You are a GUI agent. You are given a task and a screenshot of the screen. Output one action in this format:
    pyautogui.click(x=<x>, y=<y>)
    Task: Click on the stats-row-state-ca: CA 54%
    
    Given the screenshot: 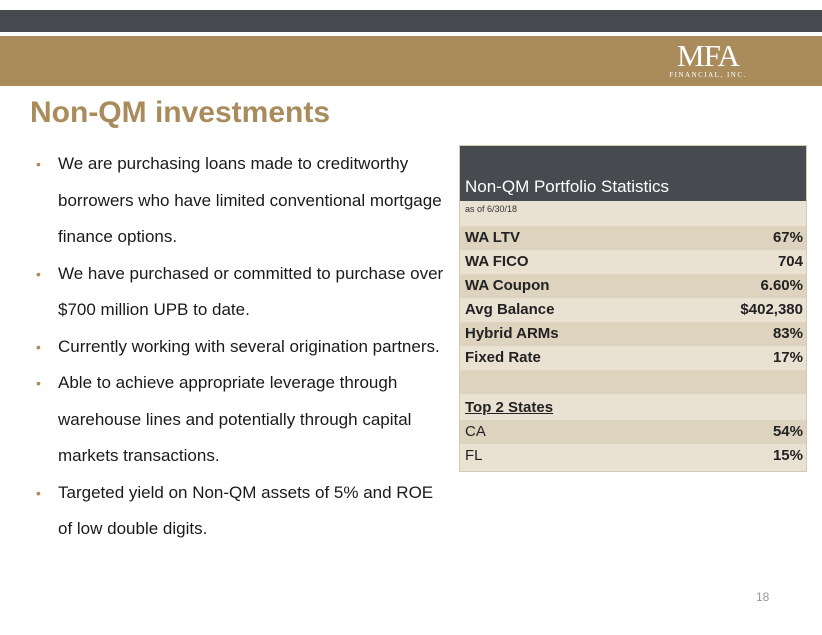 What is the action you would take?
    pyautogui.click(x=633, y=432)
    